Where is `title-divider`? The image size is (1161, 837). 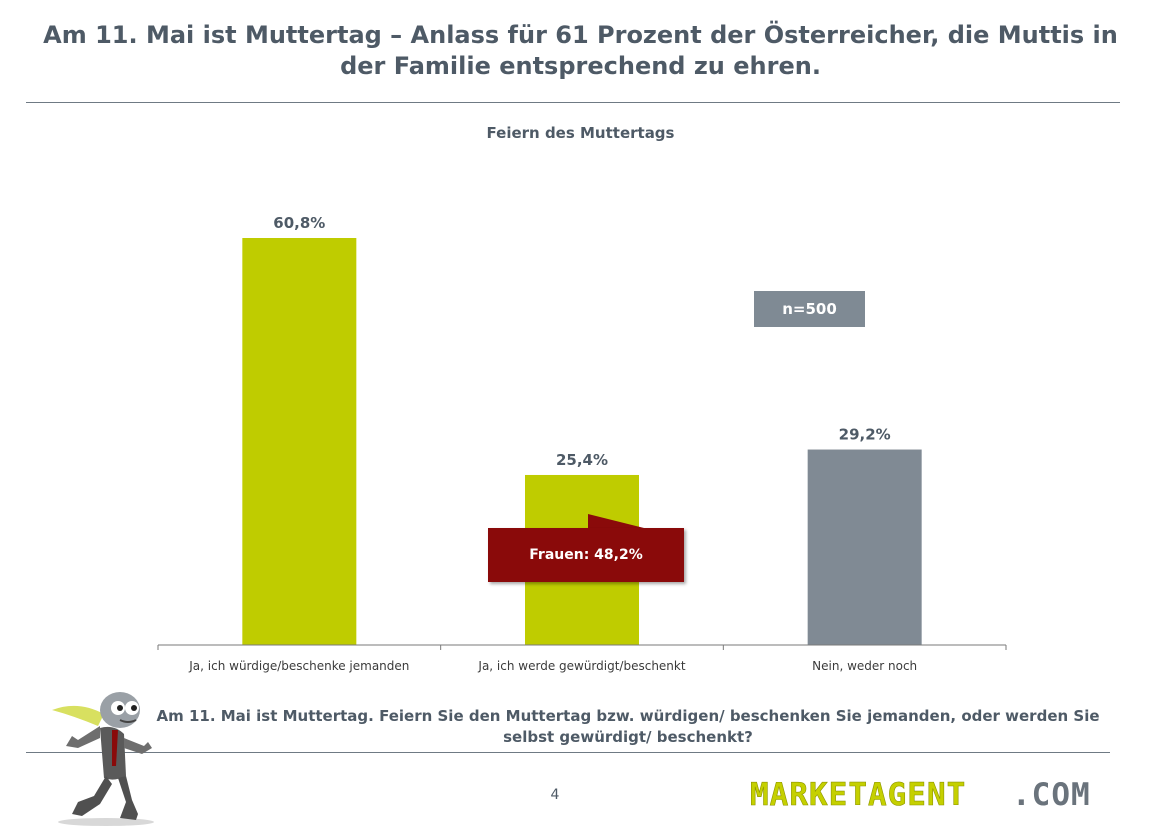 title-divider is located at coordinates (573, 102).